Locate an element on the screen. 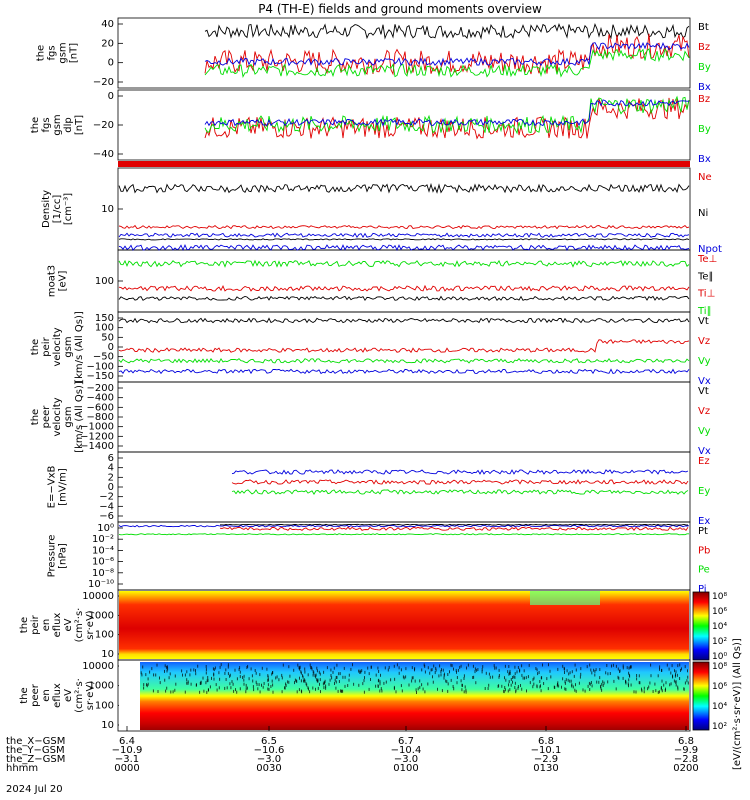  xaxis-value-0-4: 6.8 is located at coordinates (686, 741).